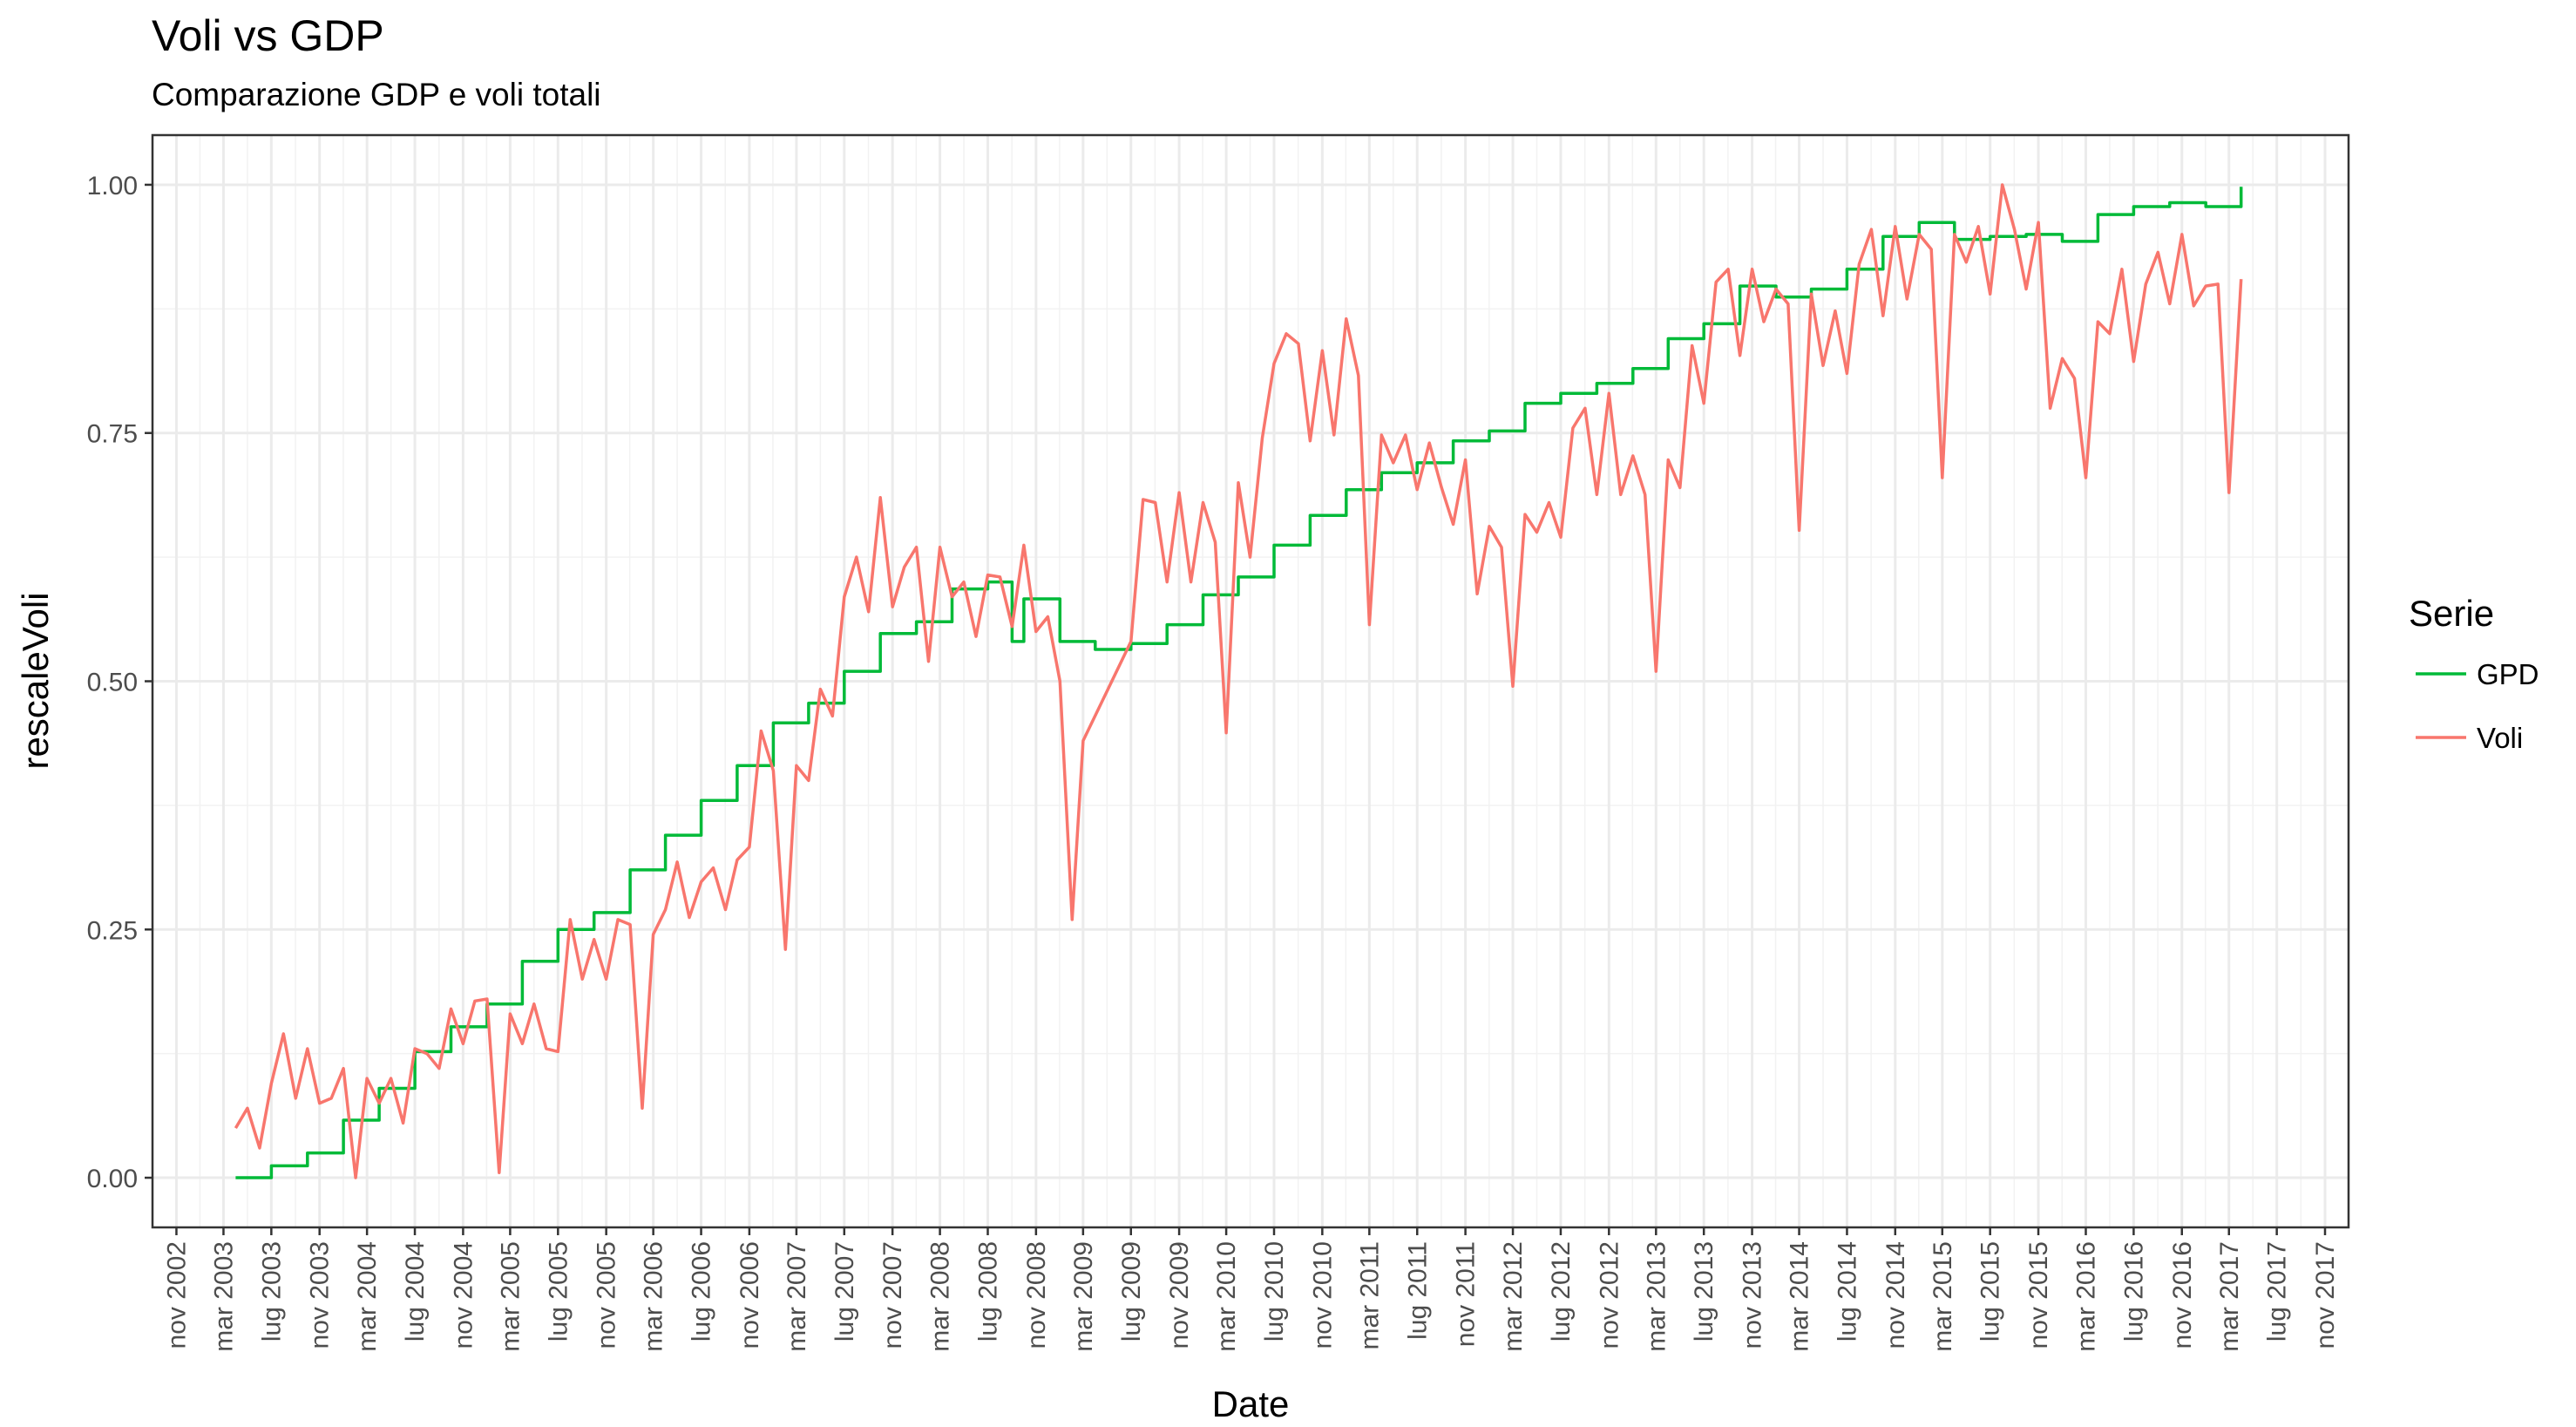  Describe the element at coordinates (1417, 1290) in the screenshot. I see `x-tick-label: lug 2011` at that location.